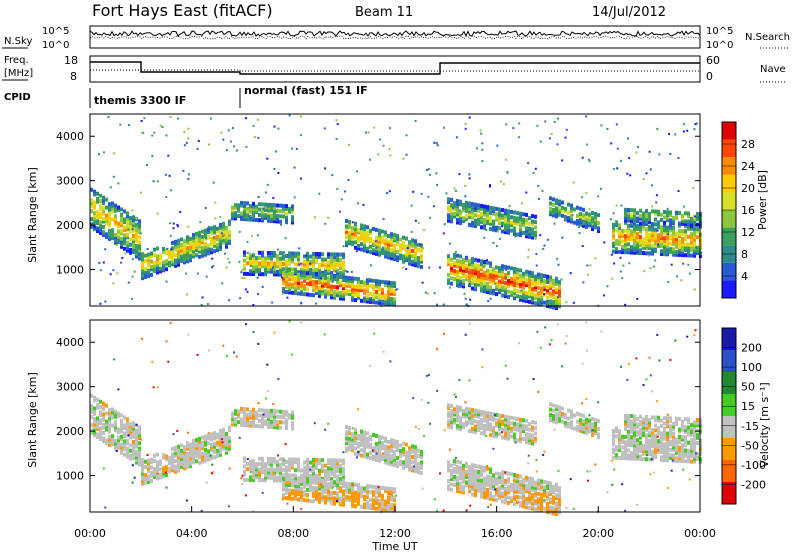 This screenshot has width=800, height=554. Describe the element at coordinates (762, 200) in the screenshot. I see `power-colorbar-label: Power [dB]` at that location.